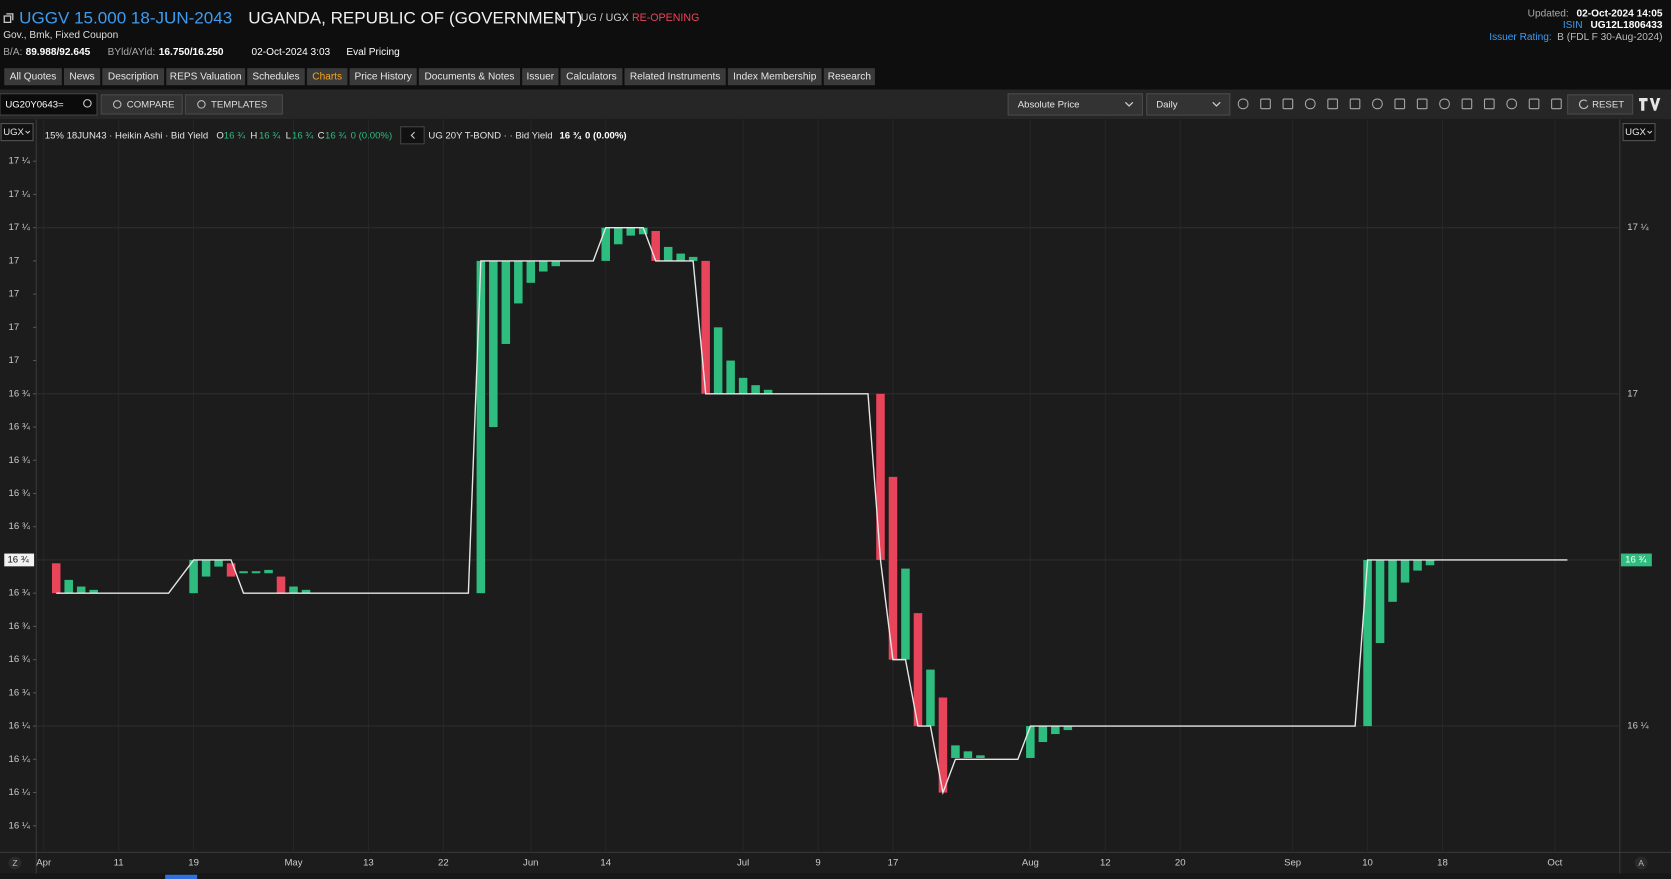  Describe the element at coordinates (151, 104) in the screenshot. I see `compare-button-label: COMPARE` at that location.